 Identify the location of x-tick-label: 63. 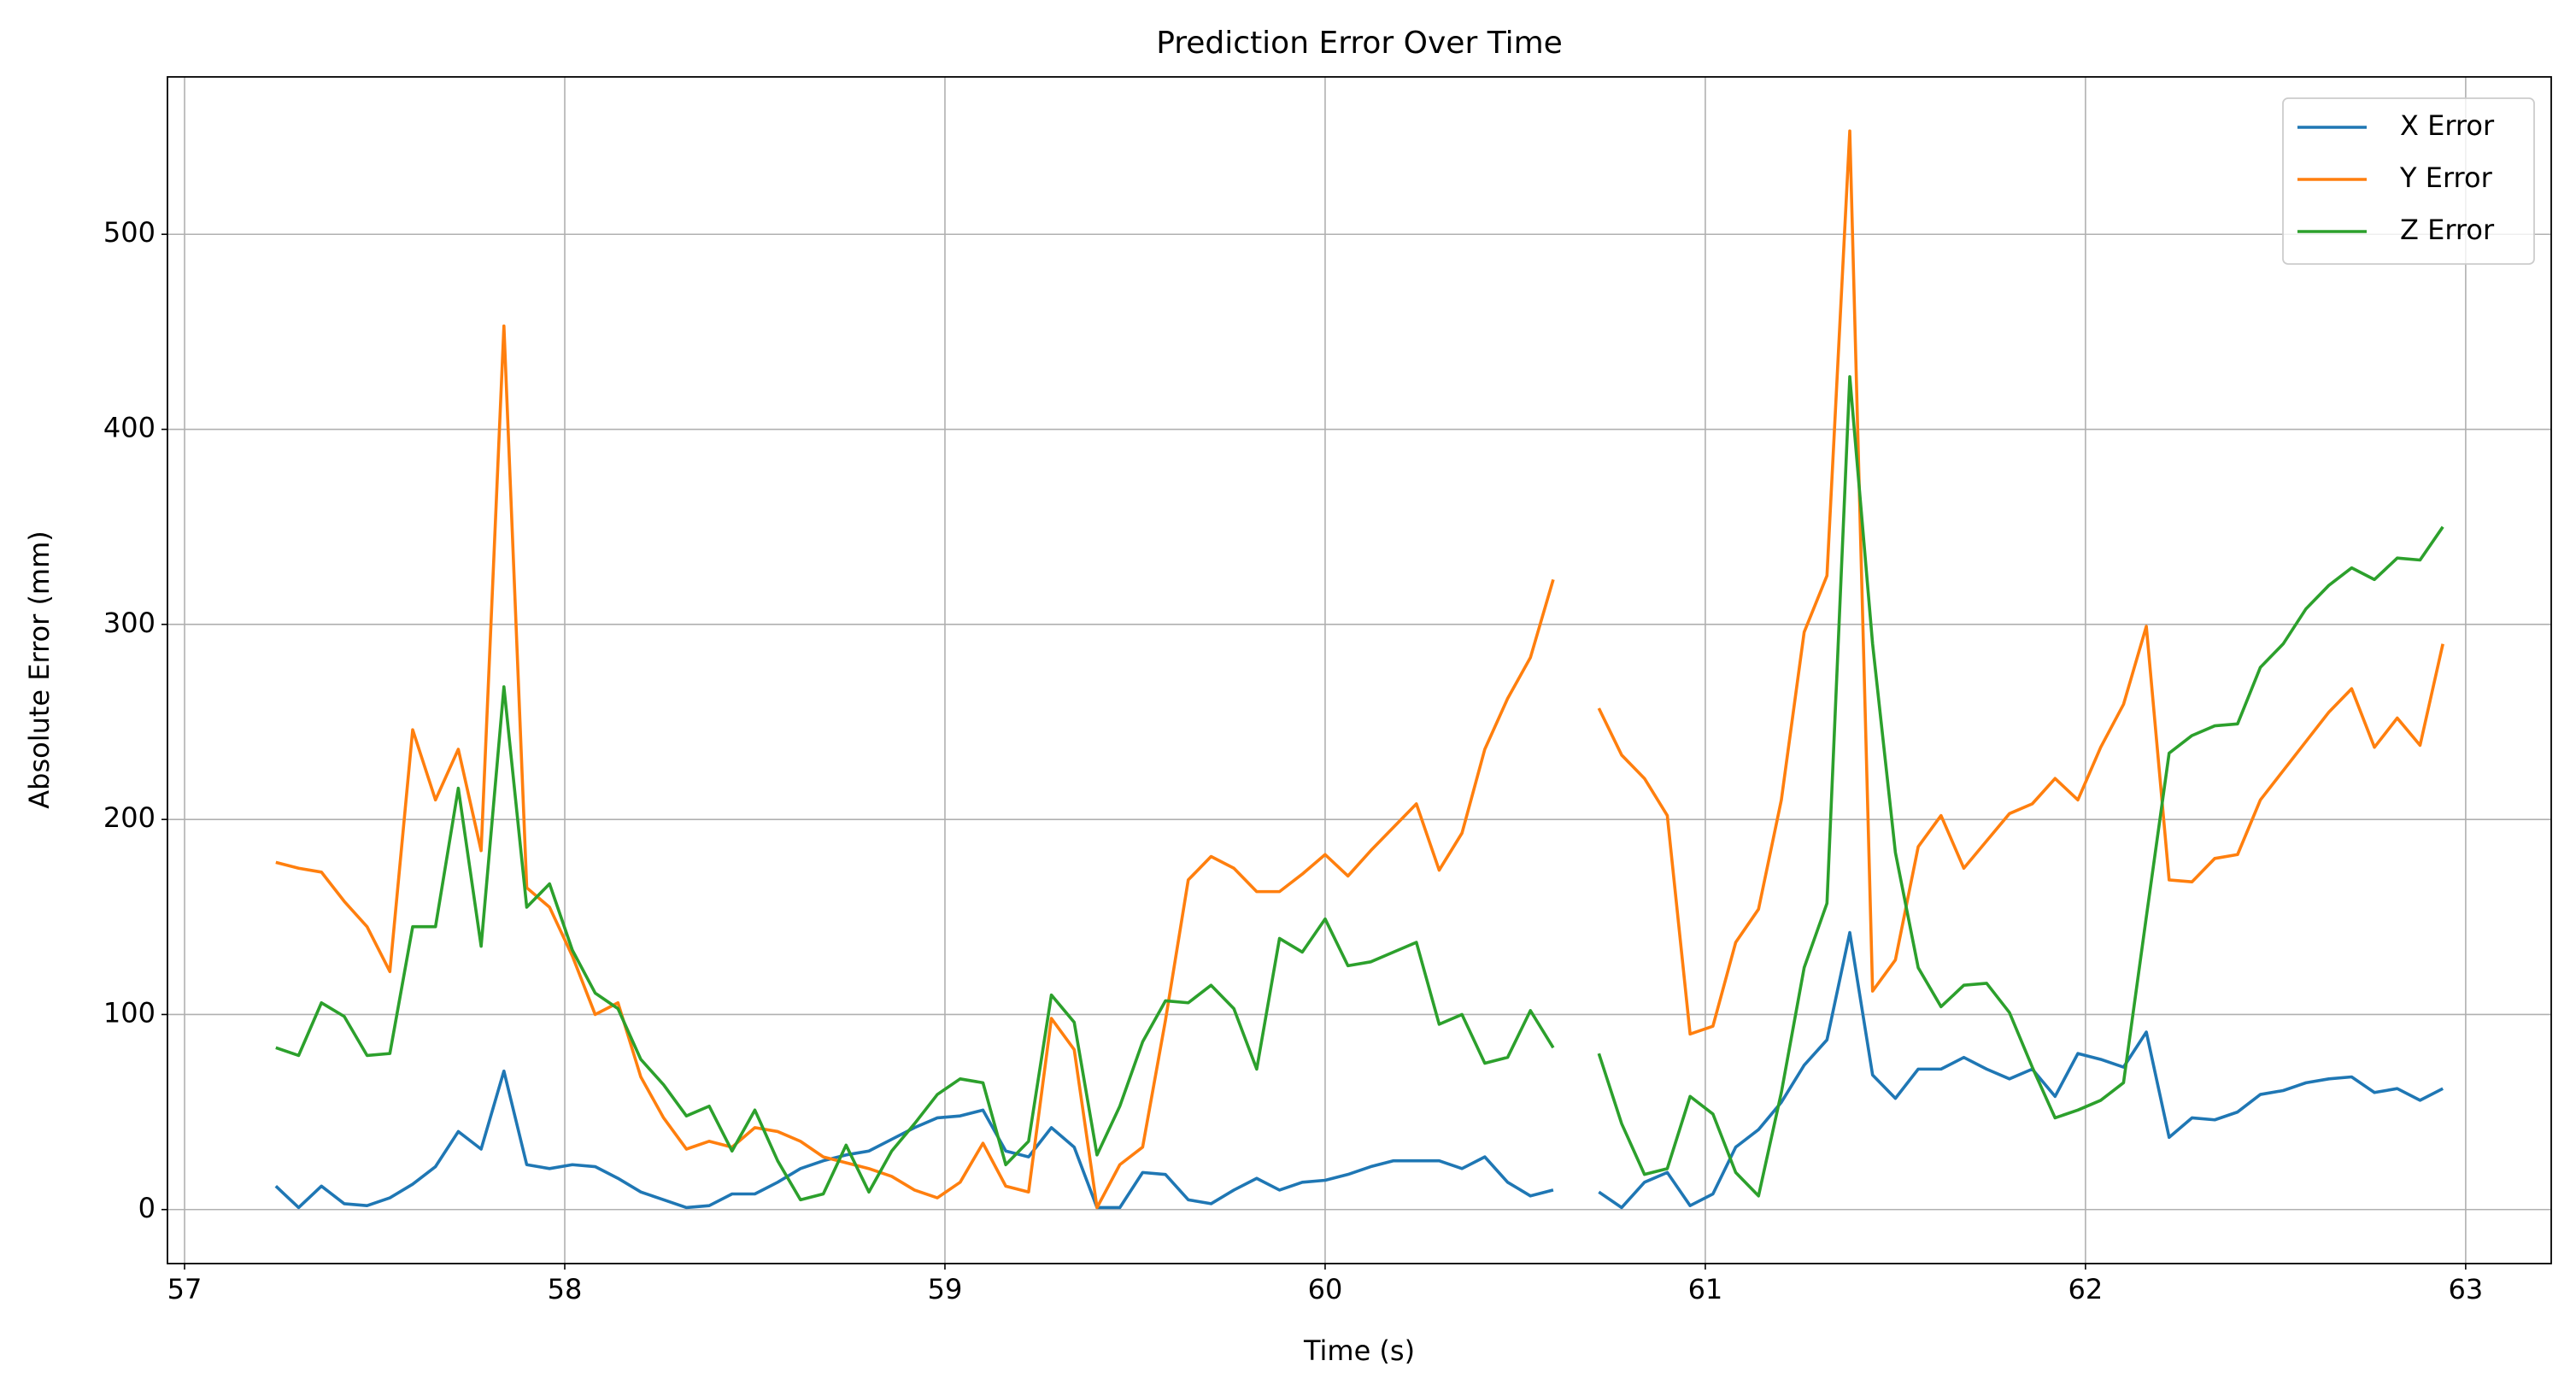
(2466, 1289).